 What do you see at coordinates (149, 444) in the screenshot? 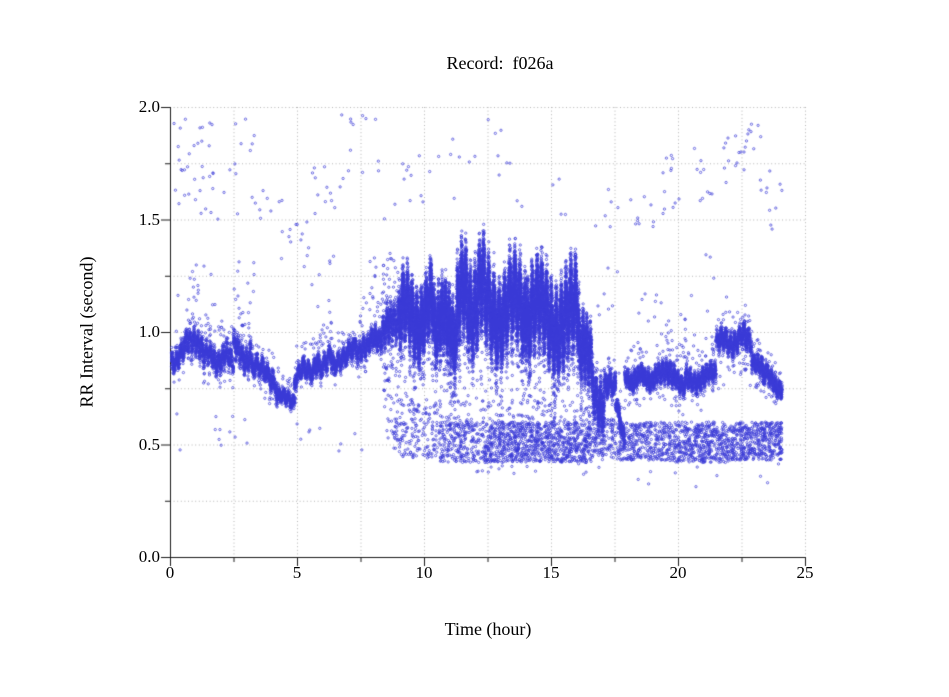
I see `y-tick-label: 0.5` at bounding box center [149, 444].